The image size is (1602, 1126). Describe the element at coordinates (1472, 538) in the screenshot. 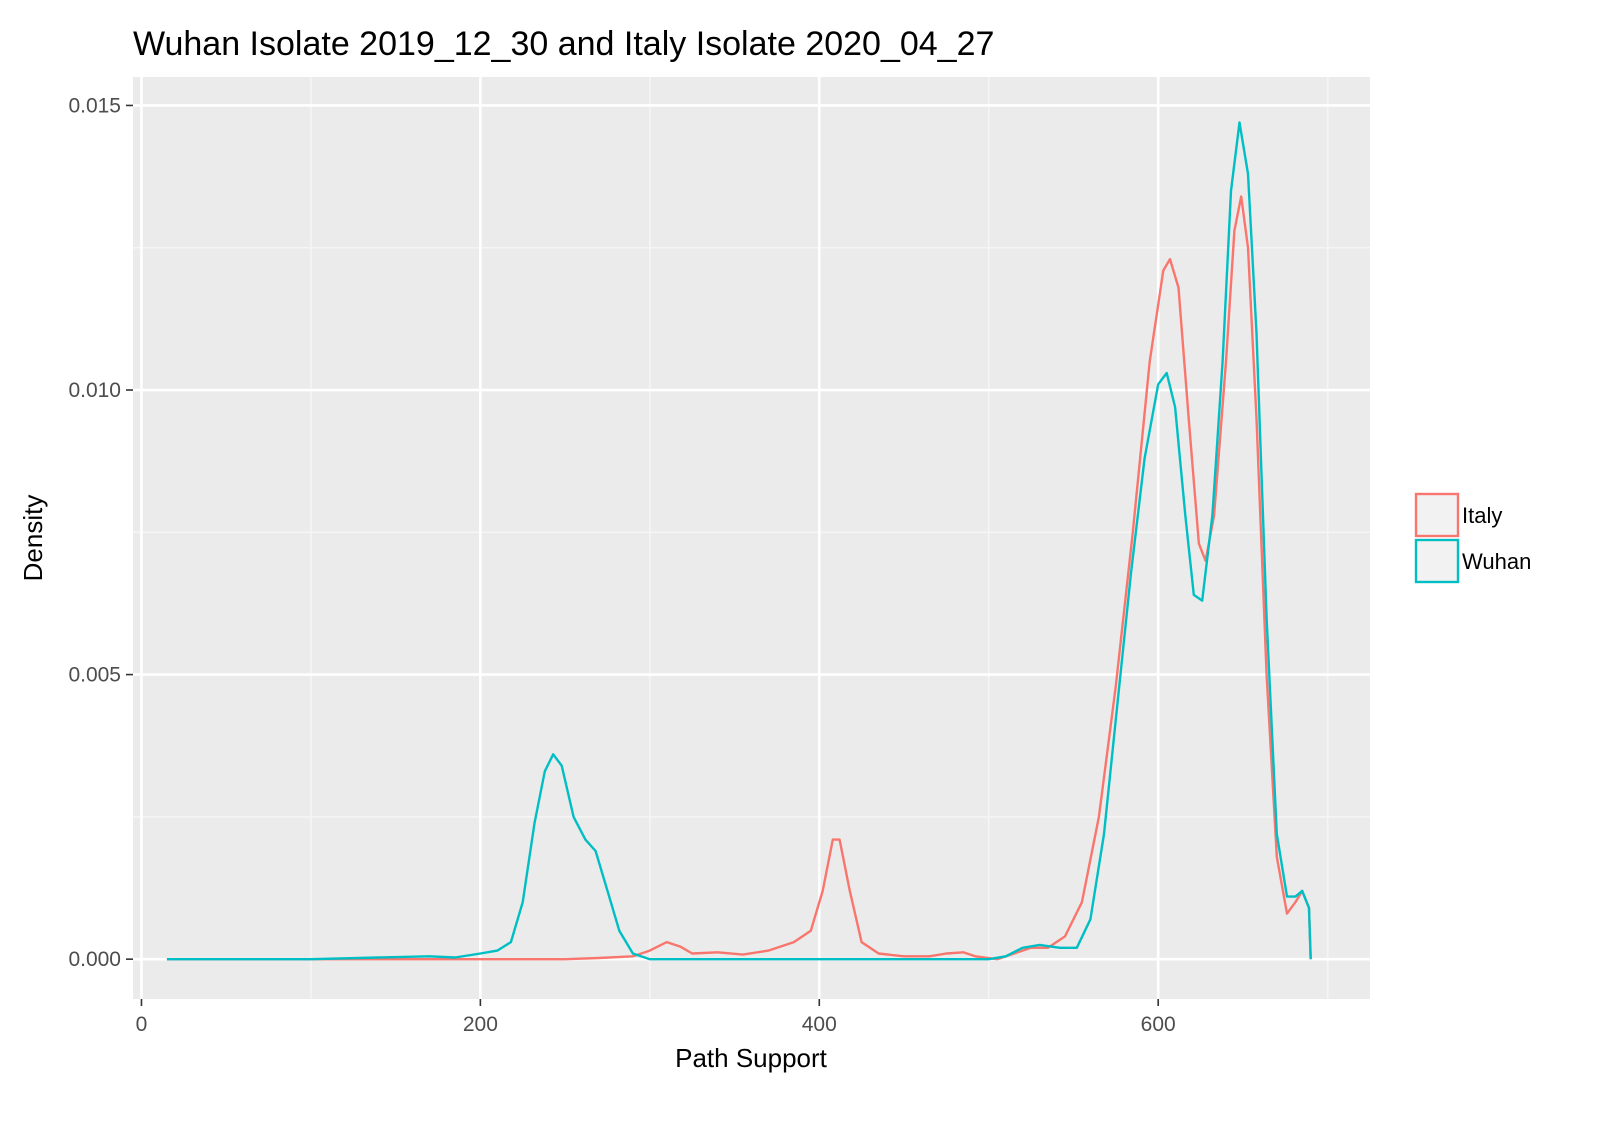

I see `legend: Italy Wuhan` at that location.